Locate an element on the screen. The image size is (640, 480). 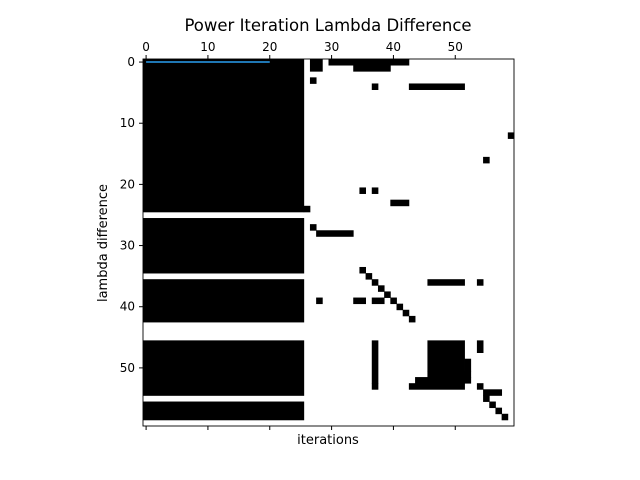
y-axis-label: lambda difference is located at coordinates (103, 243).